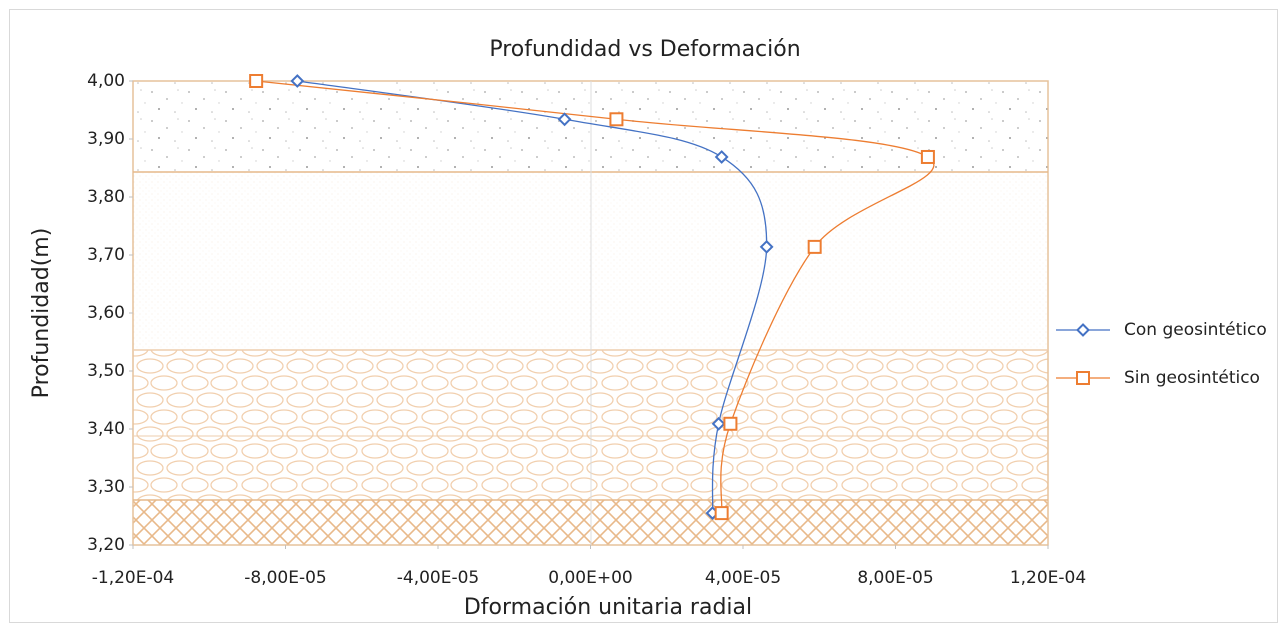 This screenshot has width=1288, height=638. I want to click on legend-label: Con geosintético, so click(1195, 330).